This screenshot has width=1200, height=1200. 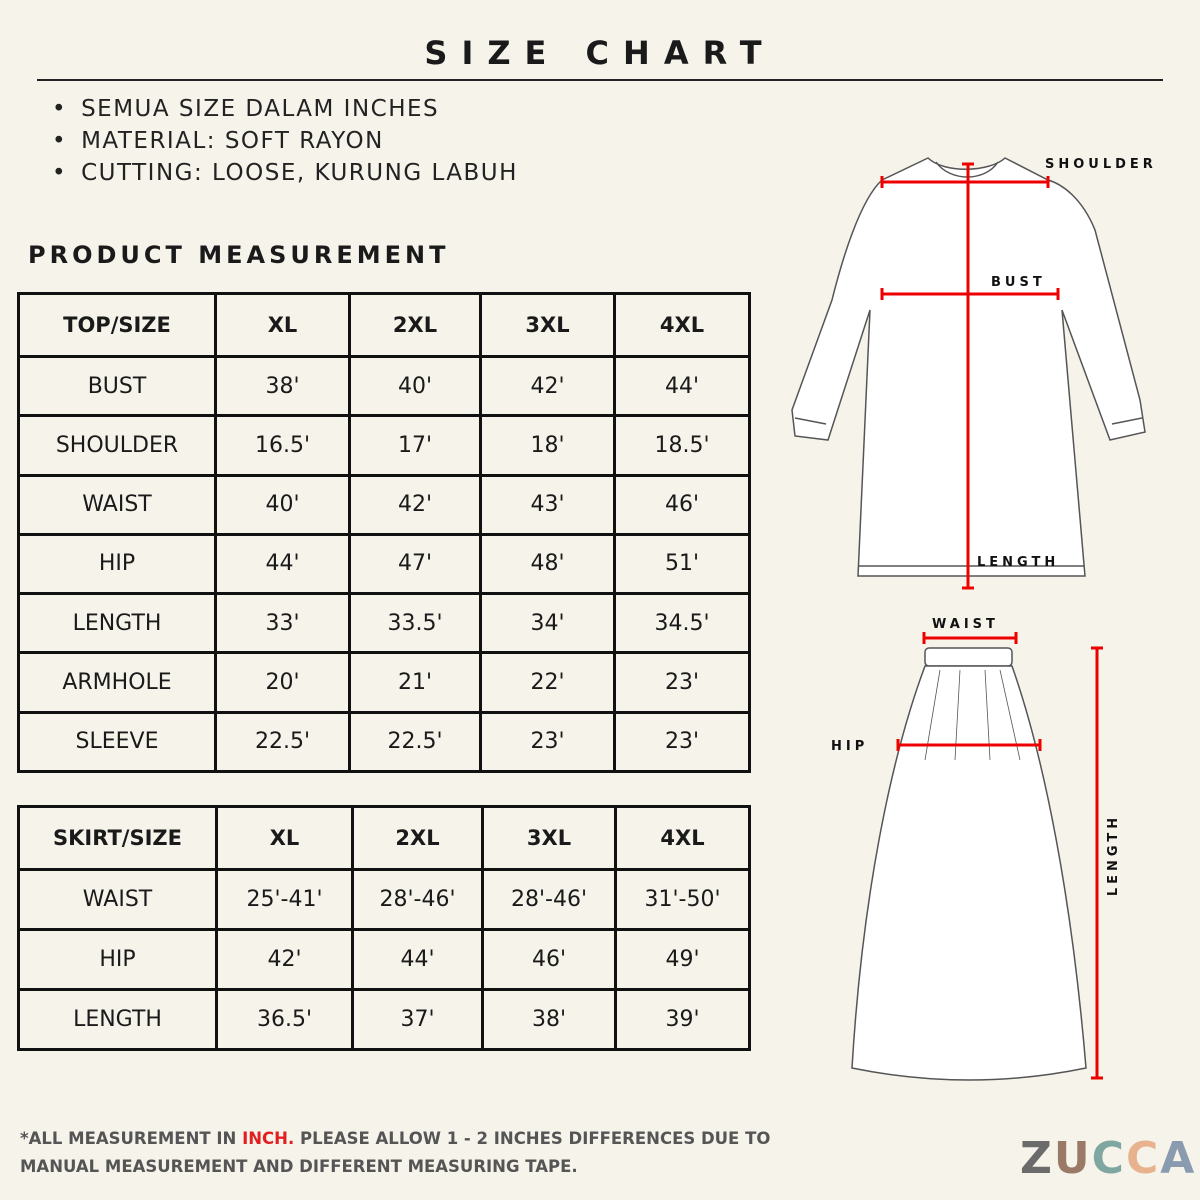 I want to click on label-waist: WAIST, so click(x=965, y=624).